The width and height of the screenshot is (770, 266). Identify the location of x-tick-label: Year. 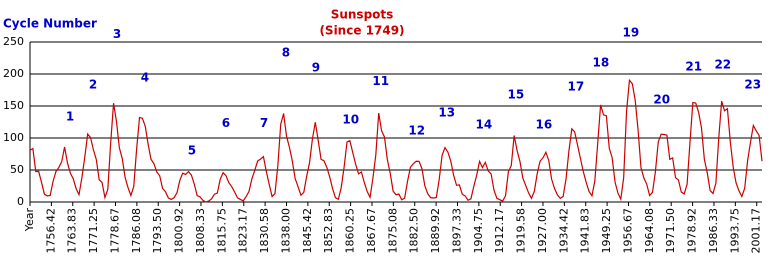
(29, 220).